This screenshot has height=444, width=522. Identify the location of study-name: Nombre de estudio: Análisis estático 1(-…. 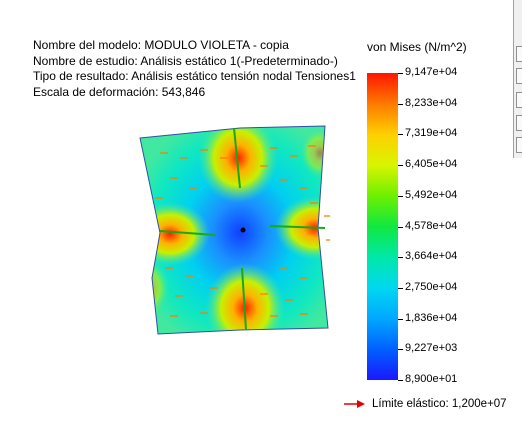
(185, 60).